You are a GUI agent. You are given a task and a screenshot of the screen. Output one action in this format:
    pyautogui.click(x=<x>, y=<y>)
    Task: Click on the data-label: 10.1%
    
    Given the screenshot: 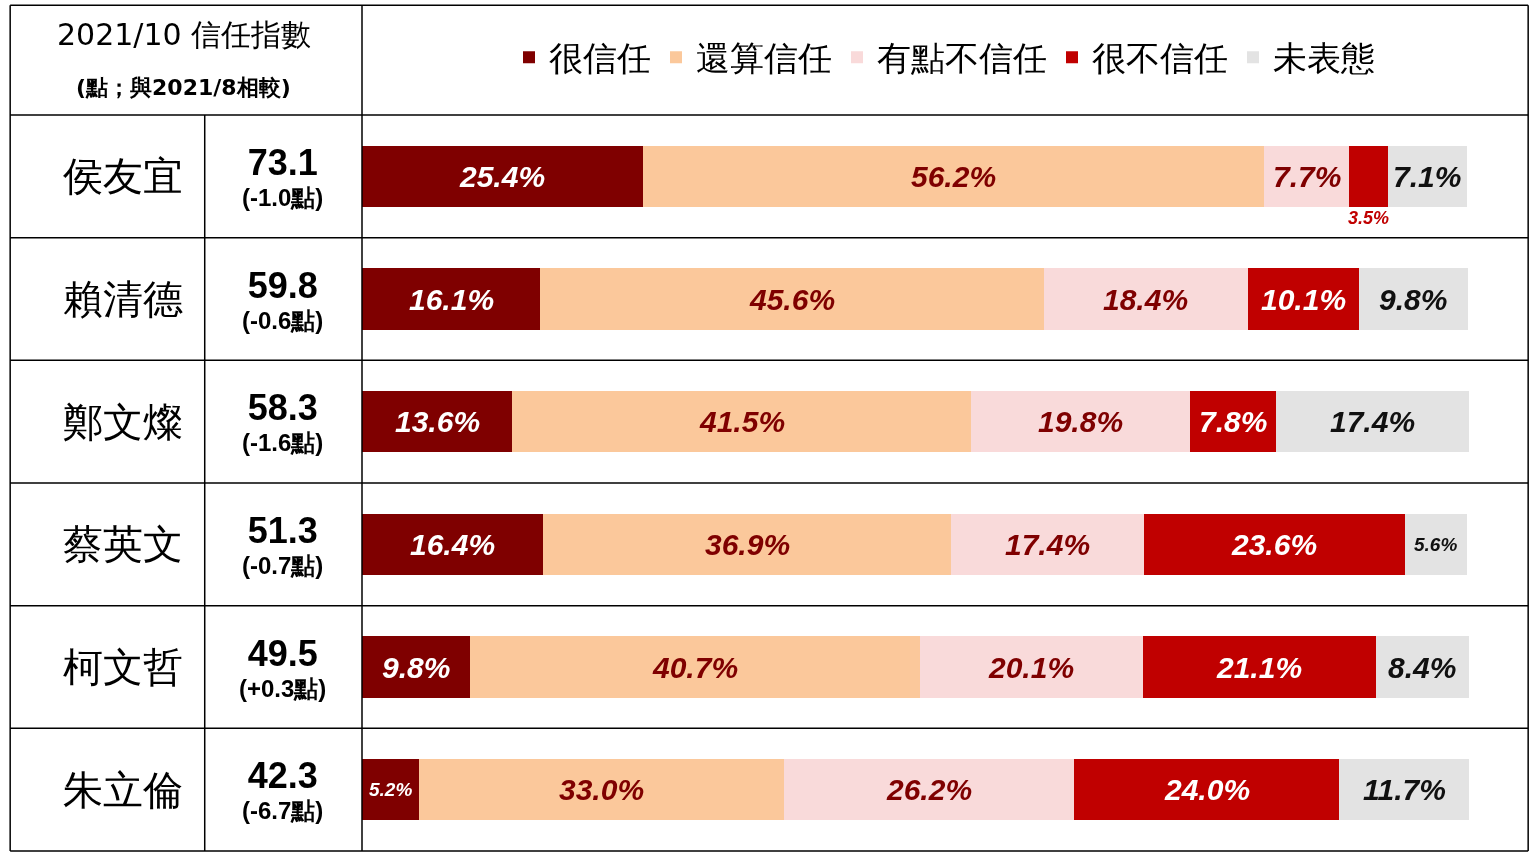 What is the action you would take?
    pyautogui.click(x=1304, y=299)
    